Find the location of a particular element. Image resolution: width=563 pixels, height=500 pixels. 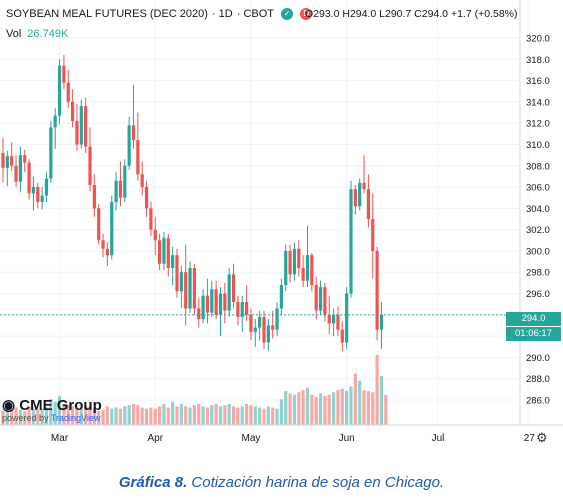

volume-bars is located at coordinates (194, 390).